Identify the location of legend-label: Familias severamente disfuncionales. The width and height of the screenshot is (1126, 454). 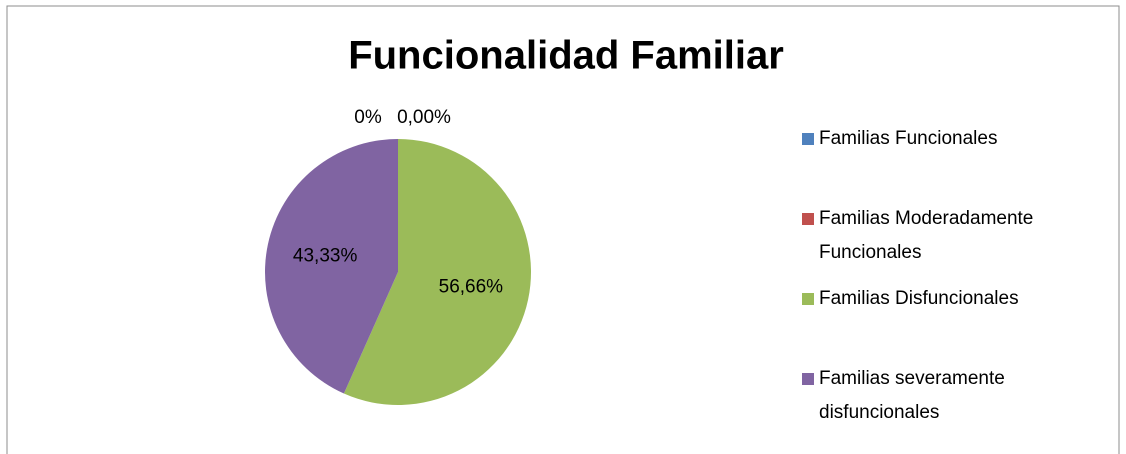
(912, 395).